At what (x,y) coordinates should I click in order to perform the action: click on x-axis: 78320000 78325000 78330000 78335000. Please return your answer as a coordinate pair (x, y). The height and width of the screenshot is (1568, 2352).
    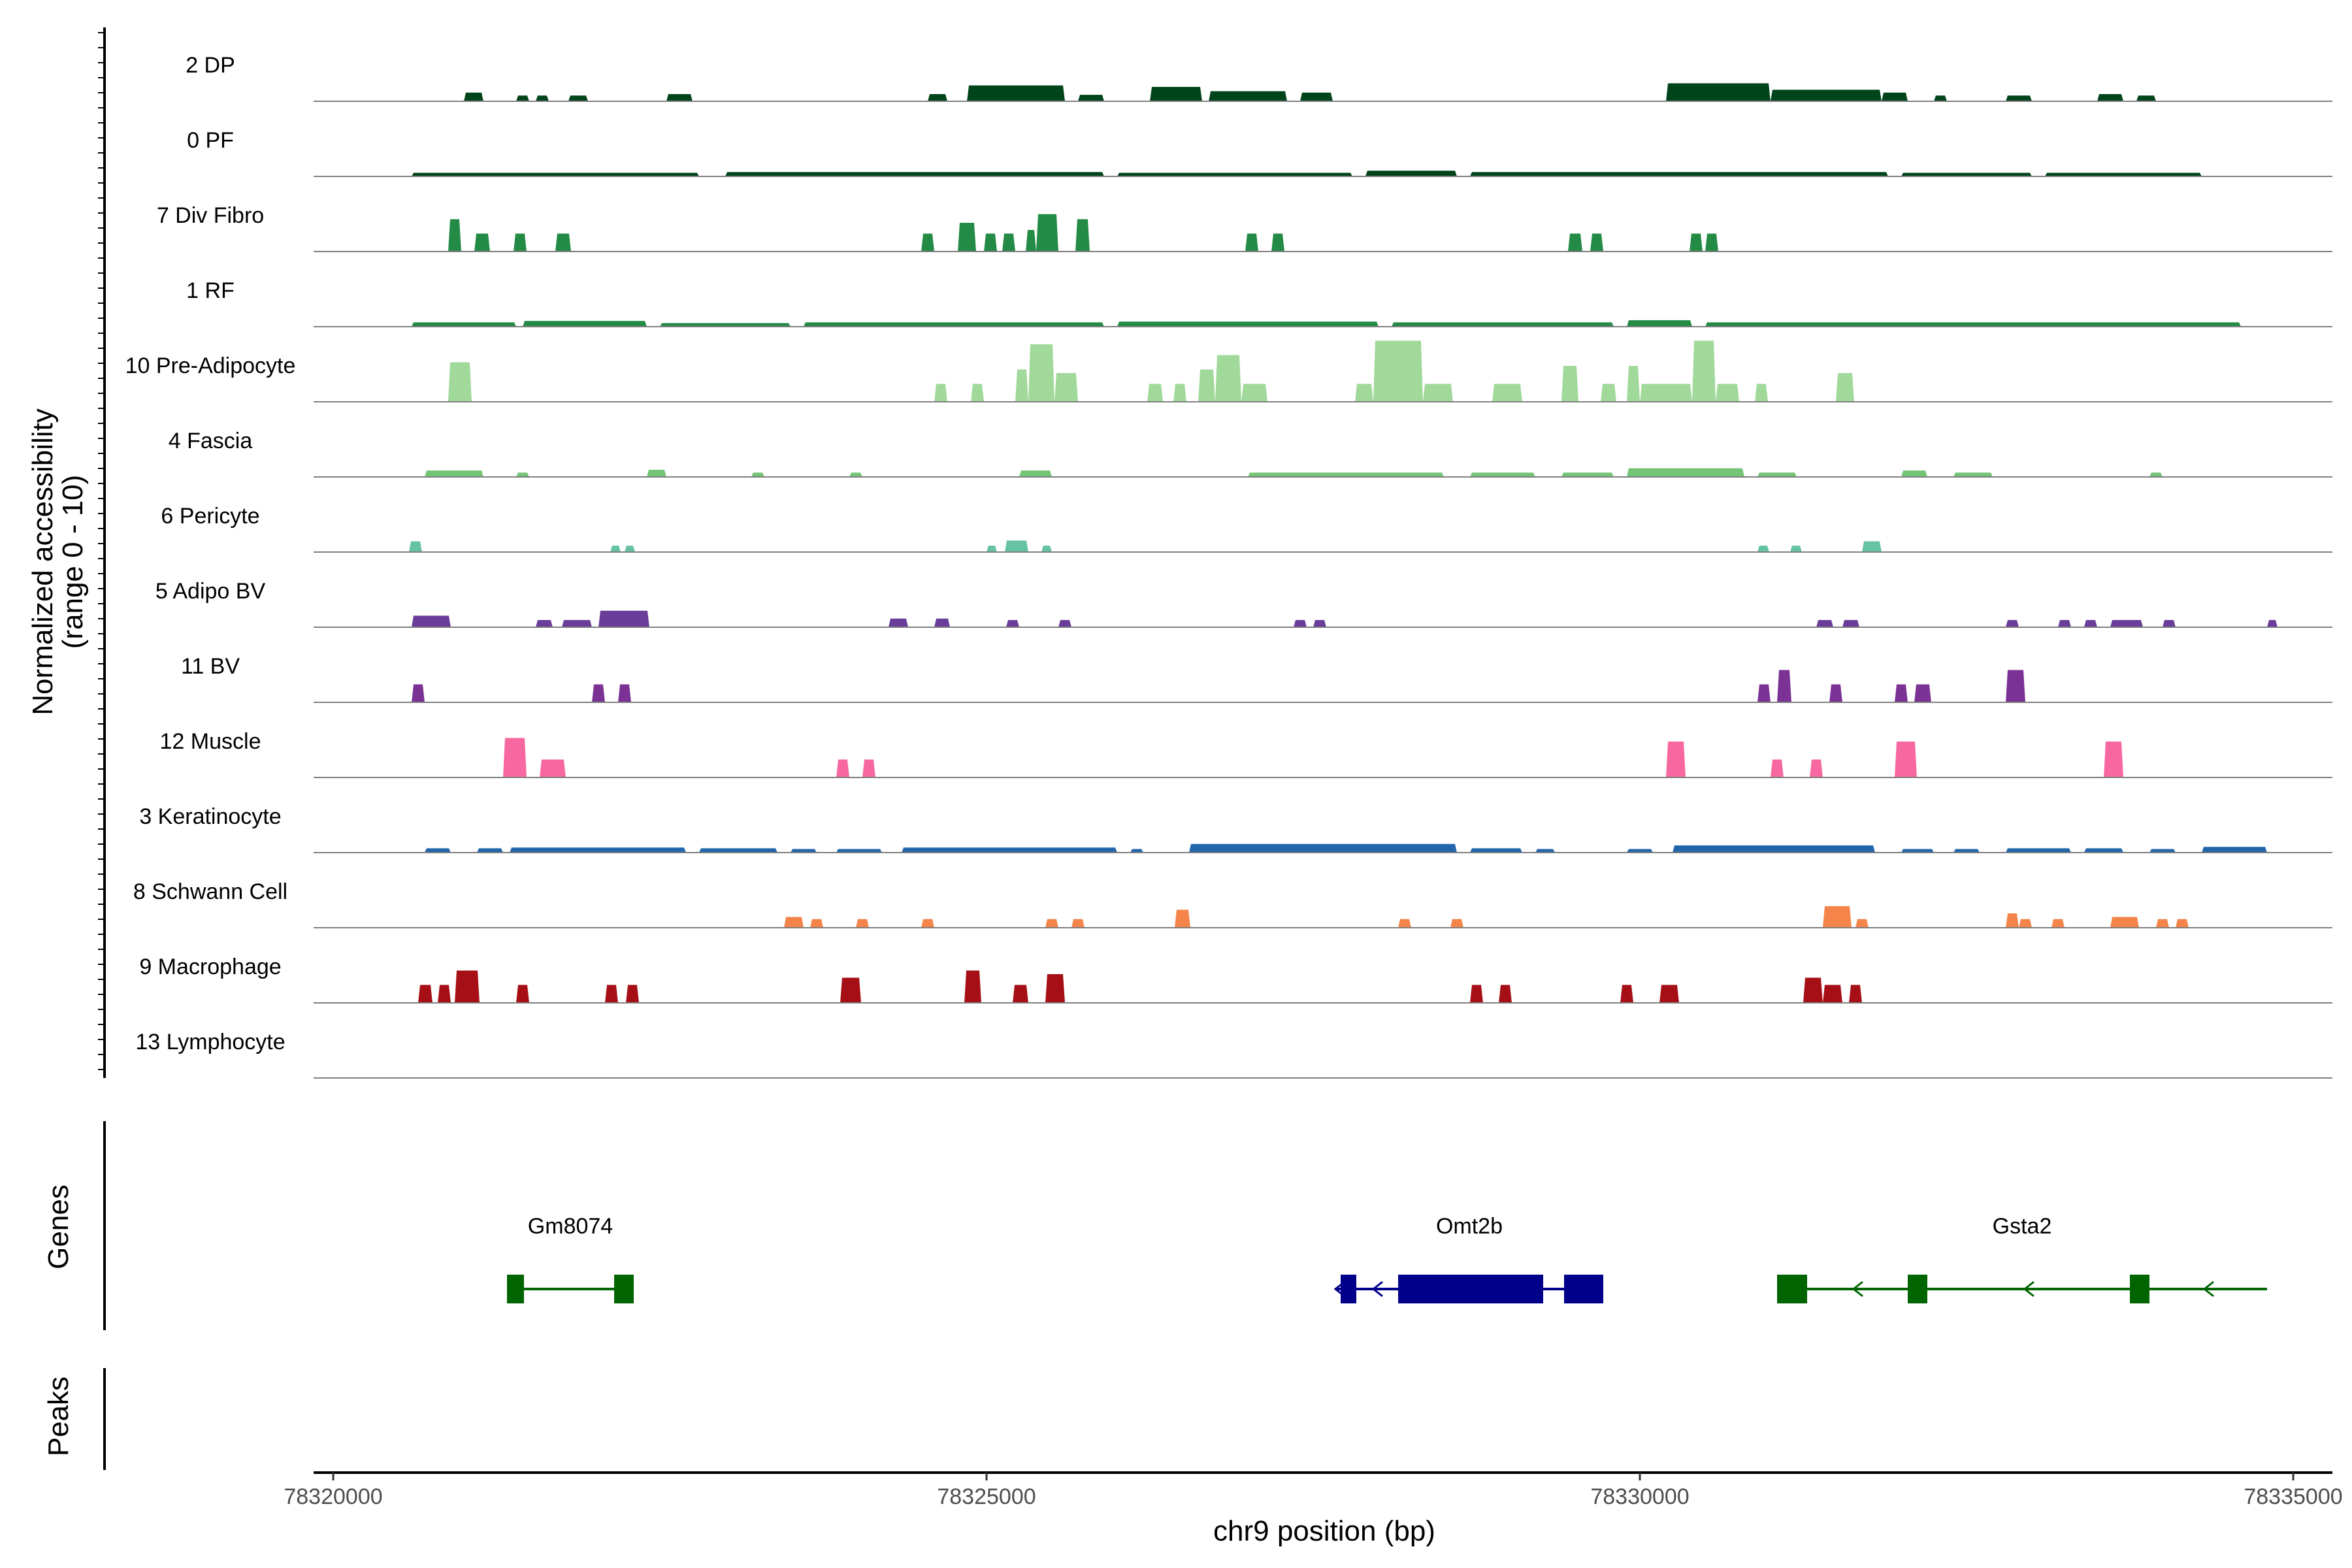
    Looking at the image, I should click on (1313, 1490).